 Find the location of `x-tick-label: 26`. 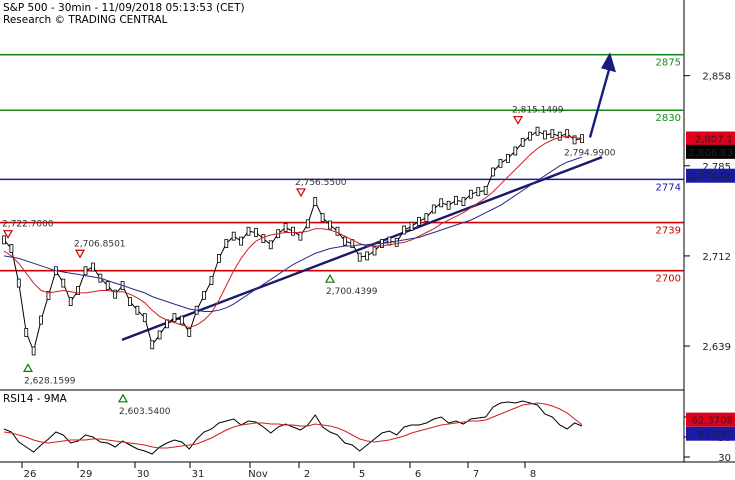

x-tick-label: 26 is located at coordinates (30, 474).